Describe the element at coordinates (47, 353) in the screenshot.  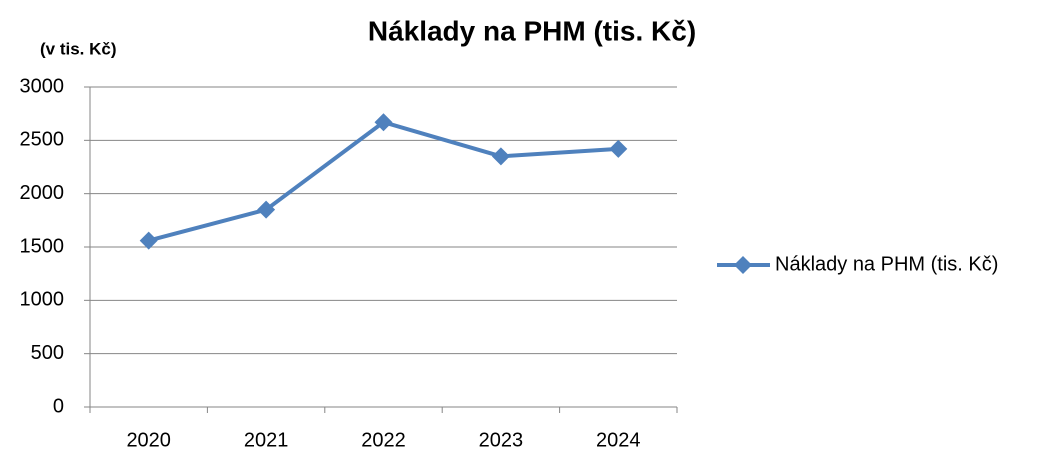
I see `y-tick-label: 500` at that location.